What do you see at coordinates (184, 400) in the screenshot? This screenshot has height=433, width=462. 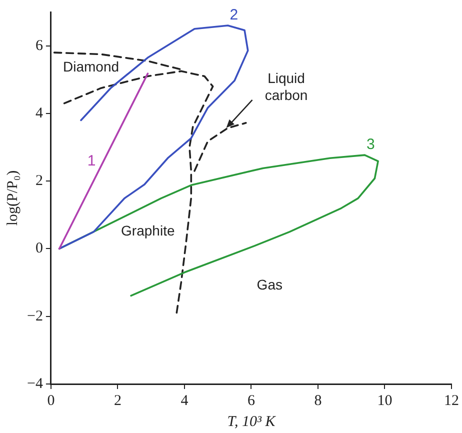 I see `x-tick-label: 4` at bounding box center [184, 400].